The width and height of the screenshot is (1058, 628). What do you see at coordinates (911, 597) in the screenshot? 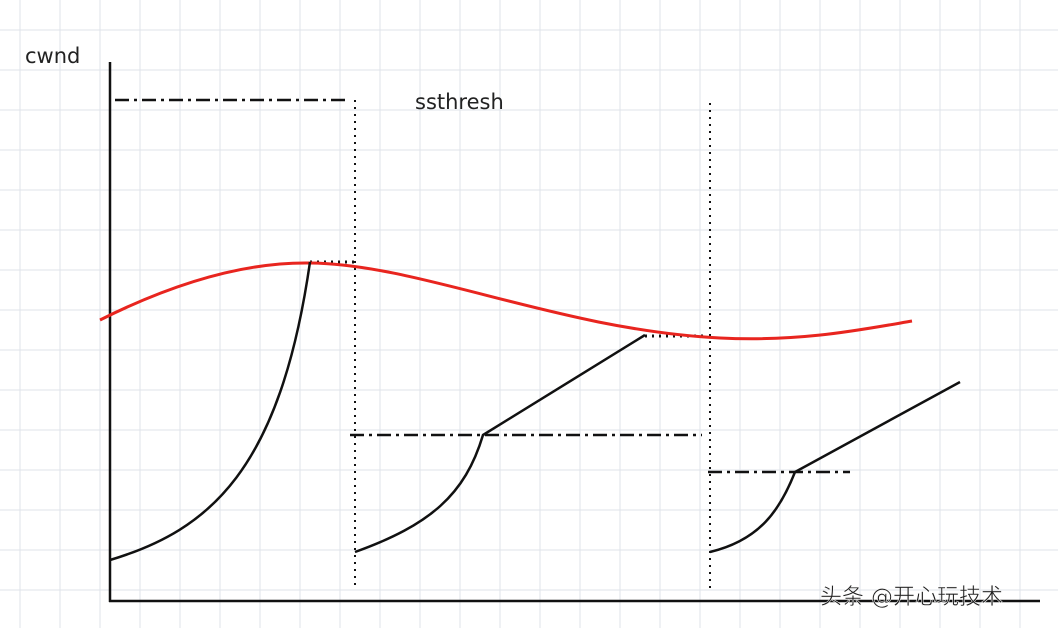
I see `watermark: 头条 @开心玩技术` at bounding box center [911, 597].